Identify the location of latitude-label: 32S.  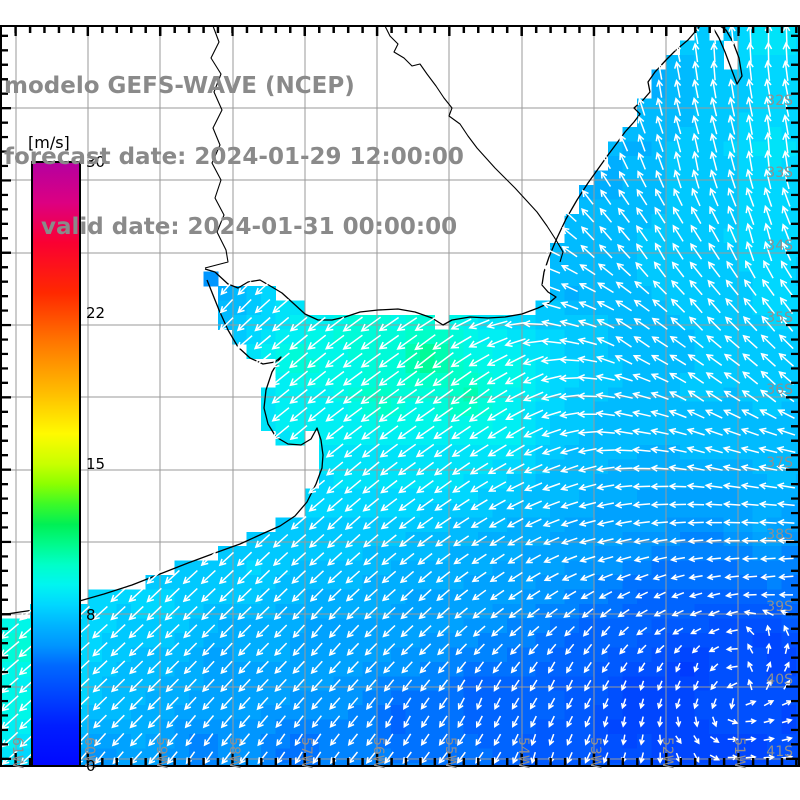
(779, 101).